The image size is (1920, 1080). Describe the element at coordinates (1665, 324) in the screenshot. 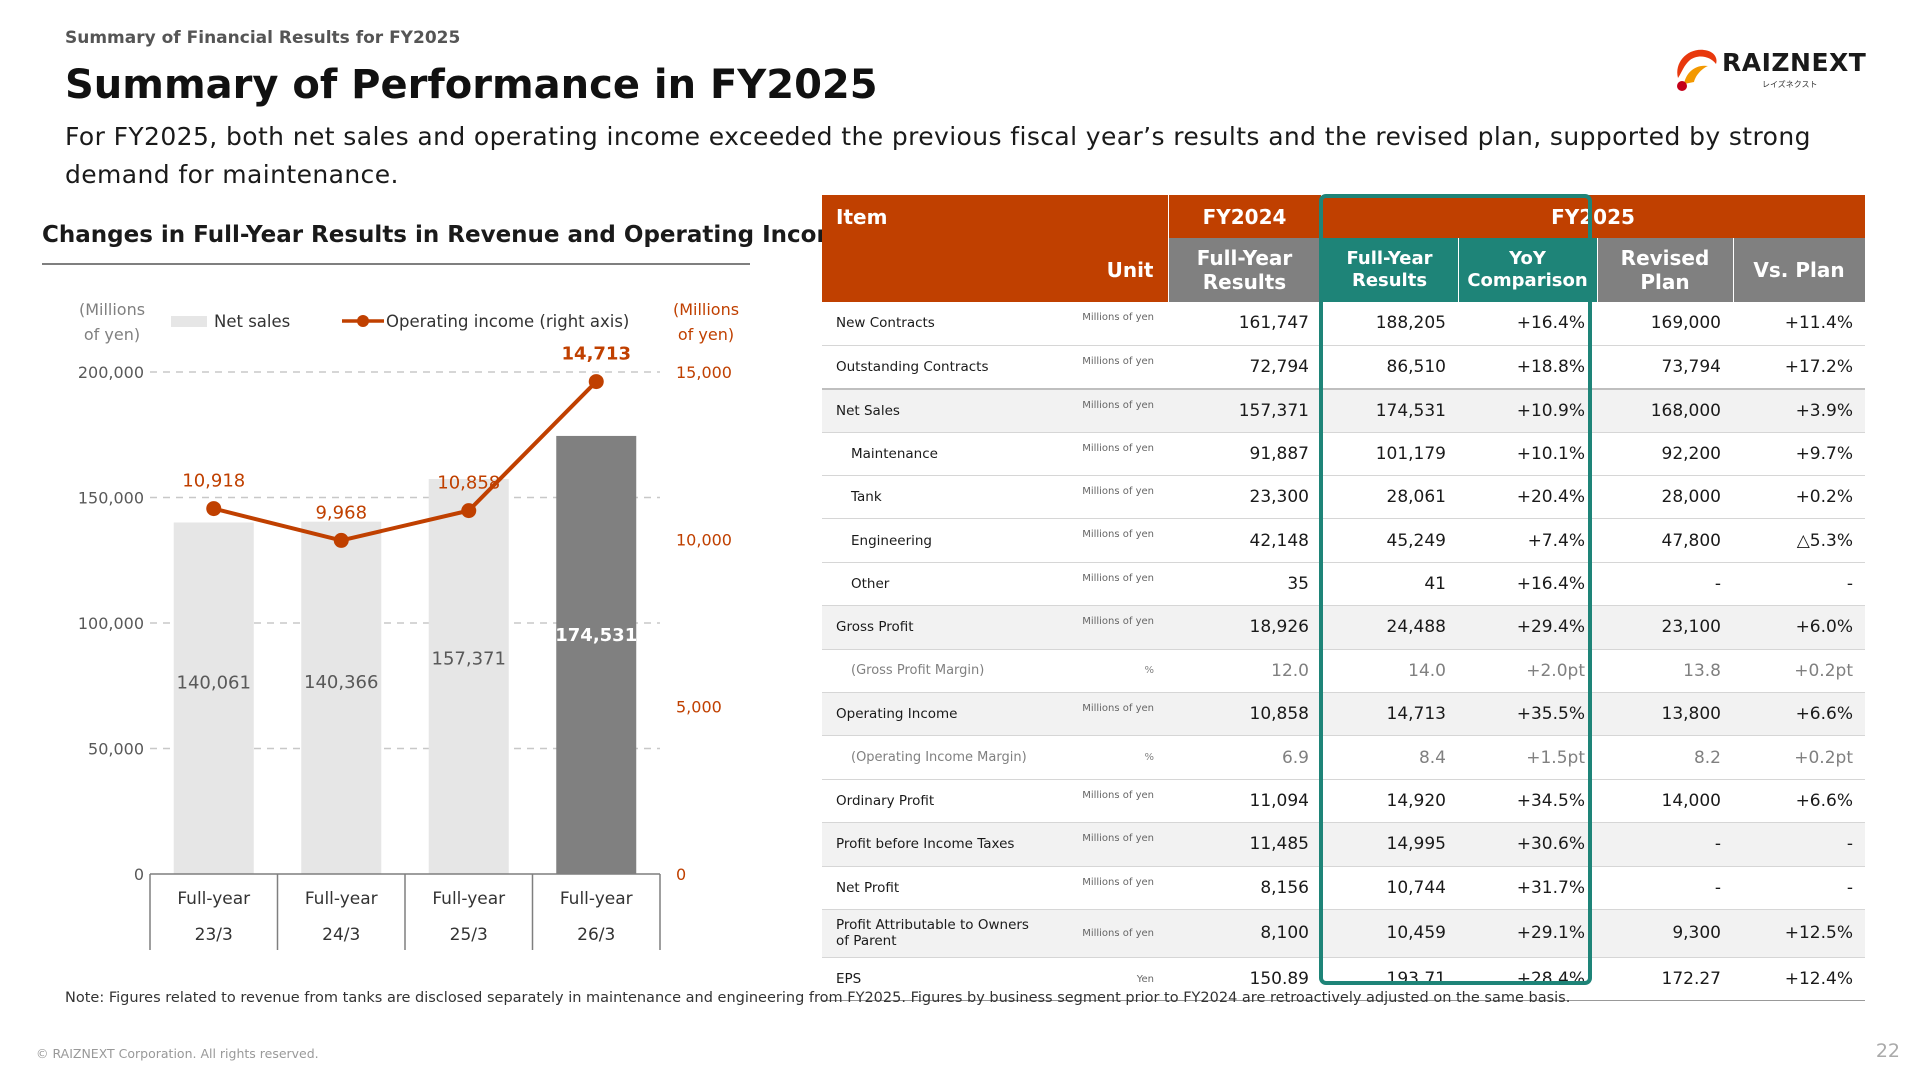

I see `cell-plan: 169,000` at that location.